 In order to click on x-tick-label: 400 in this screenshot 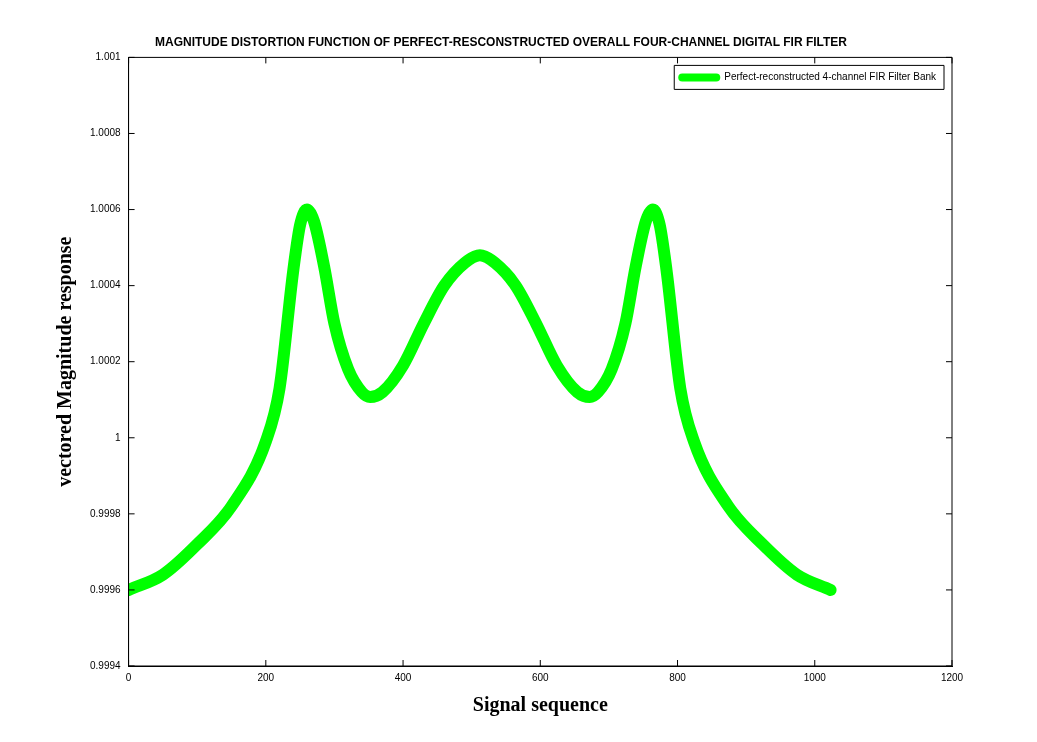, I will do `click(403, 677)`.